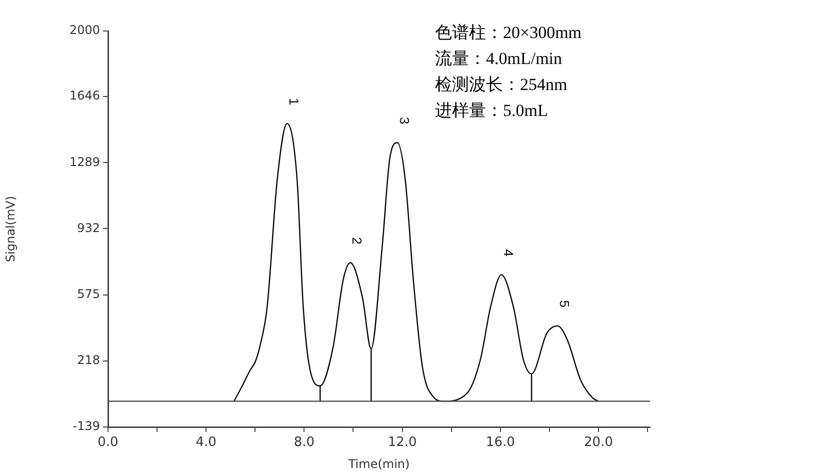 This screenshot has height=476, width=835. What do you see at coordinates (357, 240) in the screenshot?
I see `annotation: 2` at bounding box center [357, 240].